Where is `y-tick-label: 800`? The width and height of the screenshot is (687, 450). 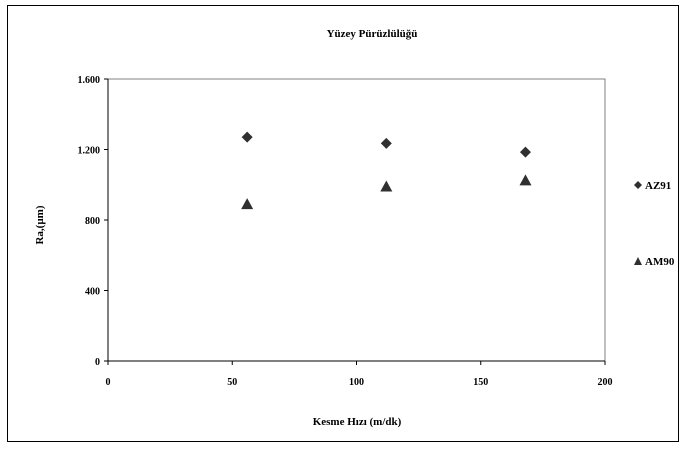 y-tick-label: 800 is located at coordinates (92, 221).